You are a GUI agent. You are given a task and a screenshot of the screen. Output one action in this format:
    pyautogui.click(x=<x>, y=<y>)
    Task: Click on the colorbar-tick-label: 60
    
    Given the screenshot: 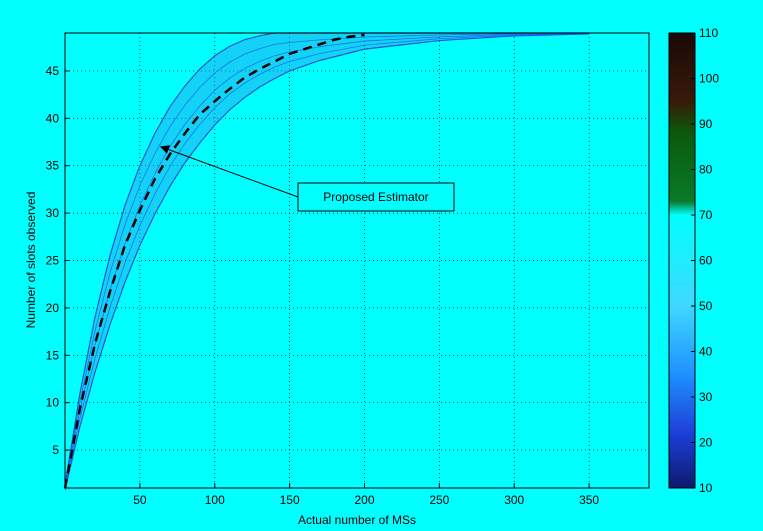 What is the action you would take?
    pyautogui.click(x=706, y=261)
    